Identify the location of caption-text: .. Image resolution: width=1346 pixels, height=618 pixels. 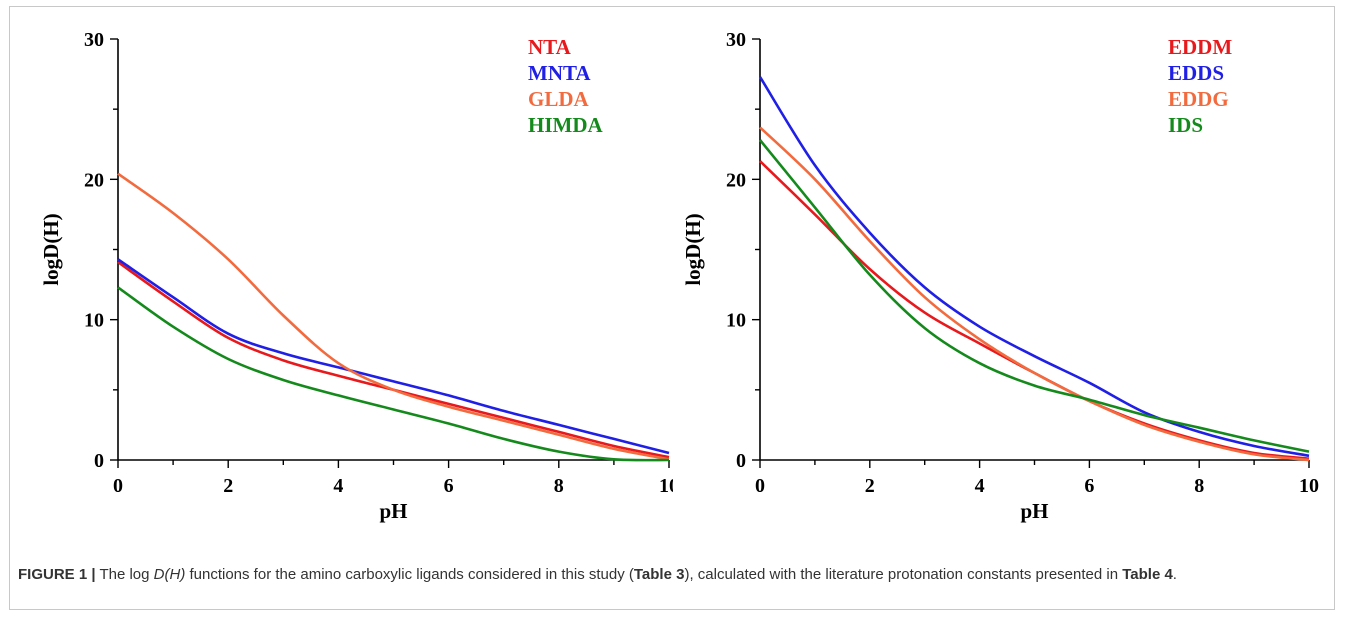
(1174, 574).